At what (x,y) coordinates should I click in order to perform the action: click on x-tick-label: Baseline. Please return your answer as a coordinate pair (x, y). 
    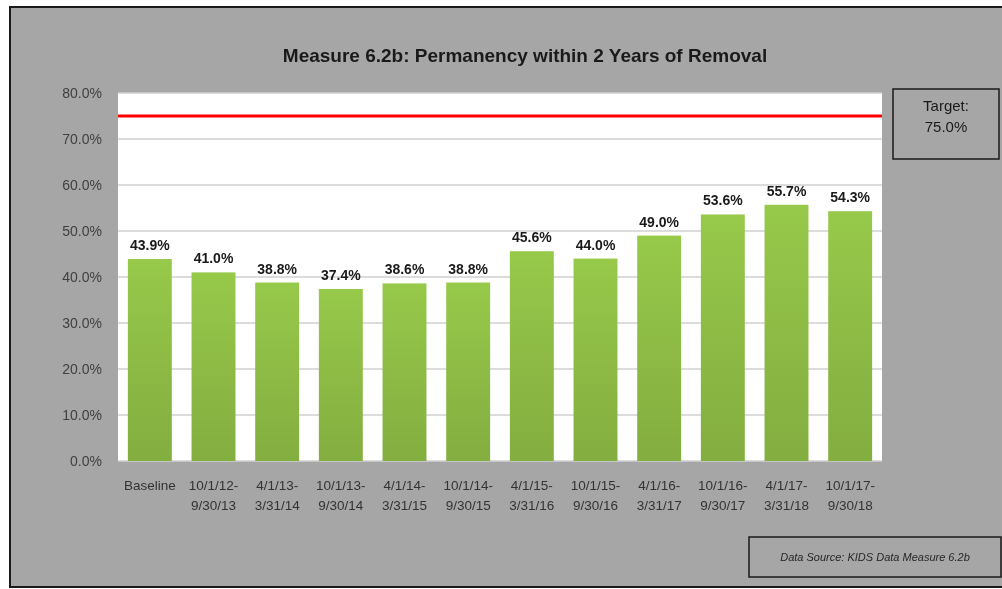
    Looking at the image, I should click on (149, 485).